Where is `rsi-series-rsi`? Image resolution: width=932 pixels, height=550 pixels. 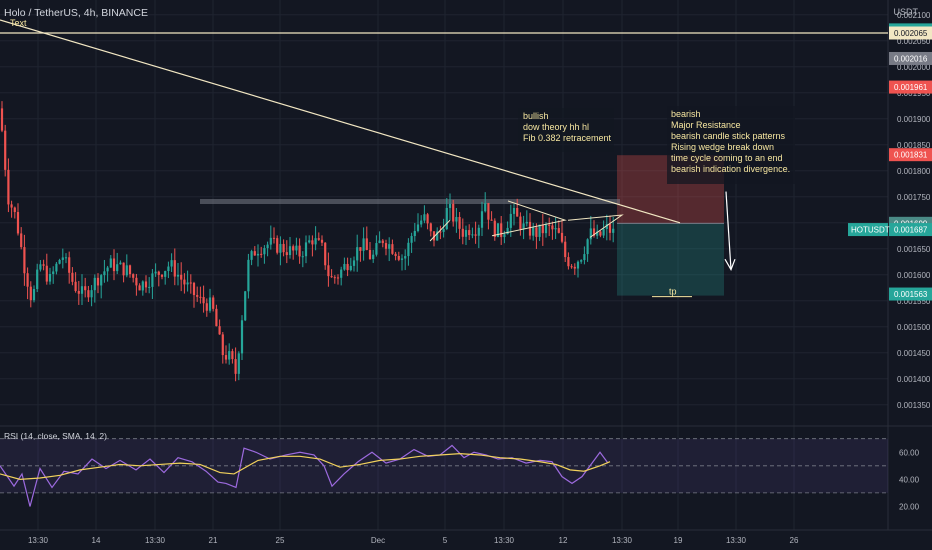 rsi-series-rsi is located at coordinates (304, 475).